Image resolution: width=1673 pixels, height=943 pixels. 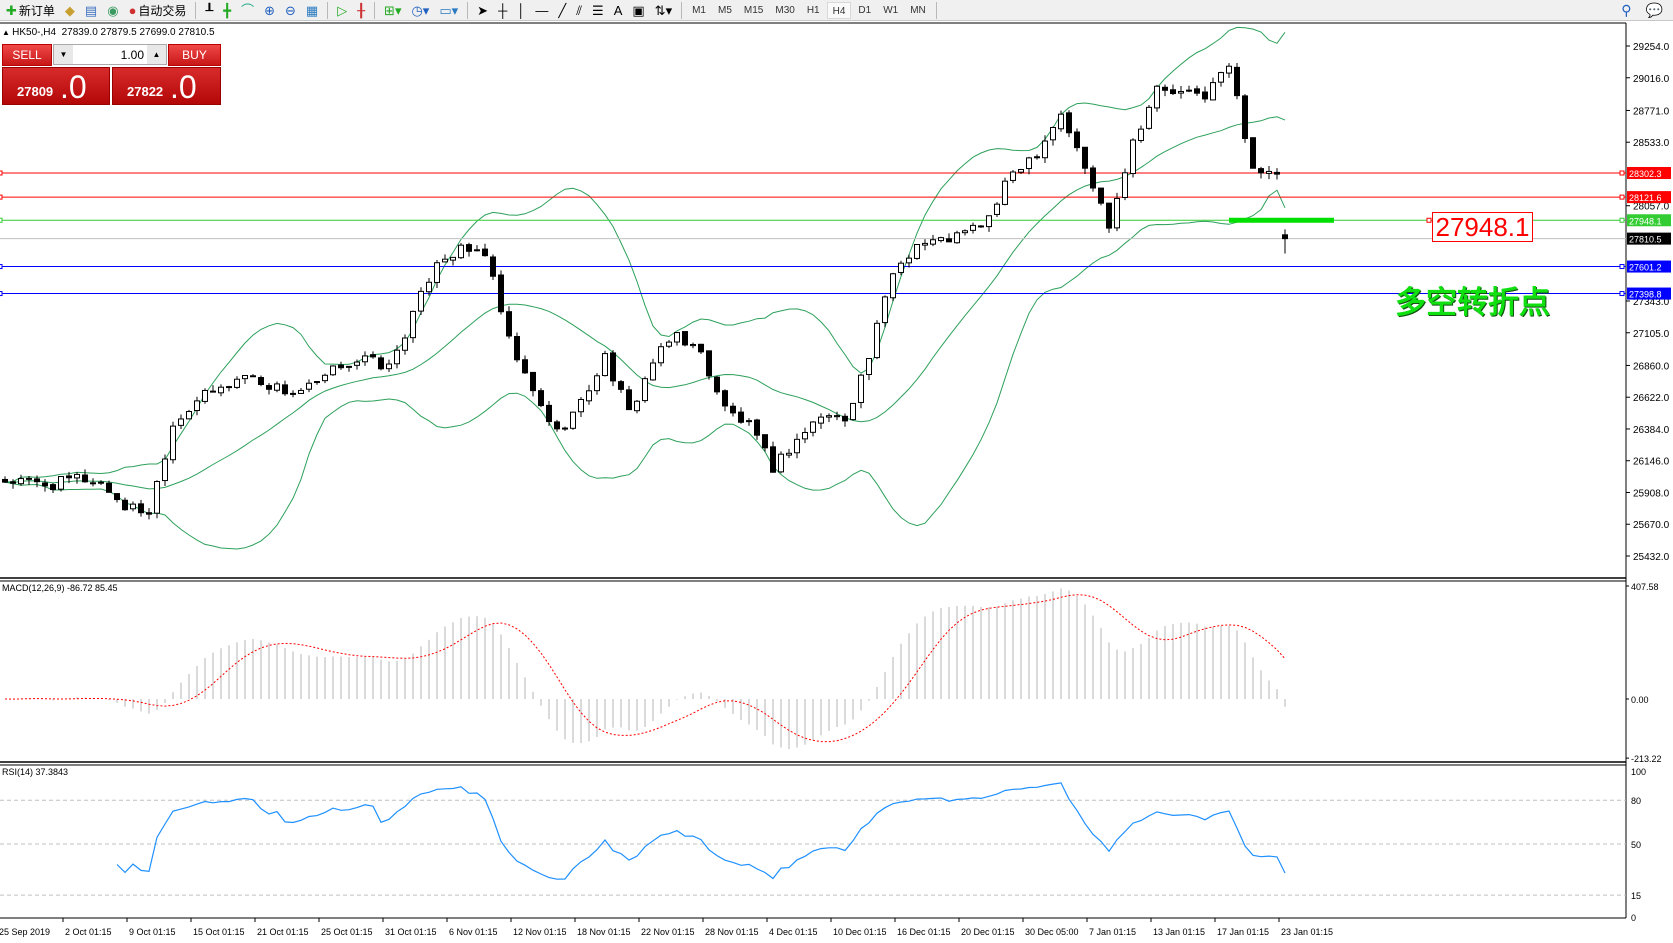 I want to click on buy-price-button: 27822 .0, so click(x=166, y=86).